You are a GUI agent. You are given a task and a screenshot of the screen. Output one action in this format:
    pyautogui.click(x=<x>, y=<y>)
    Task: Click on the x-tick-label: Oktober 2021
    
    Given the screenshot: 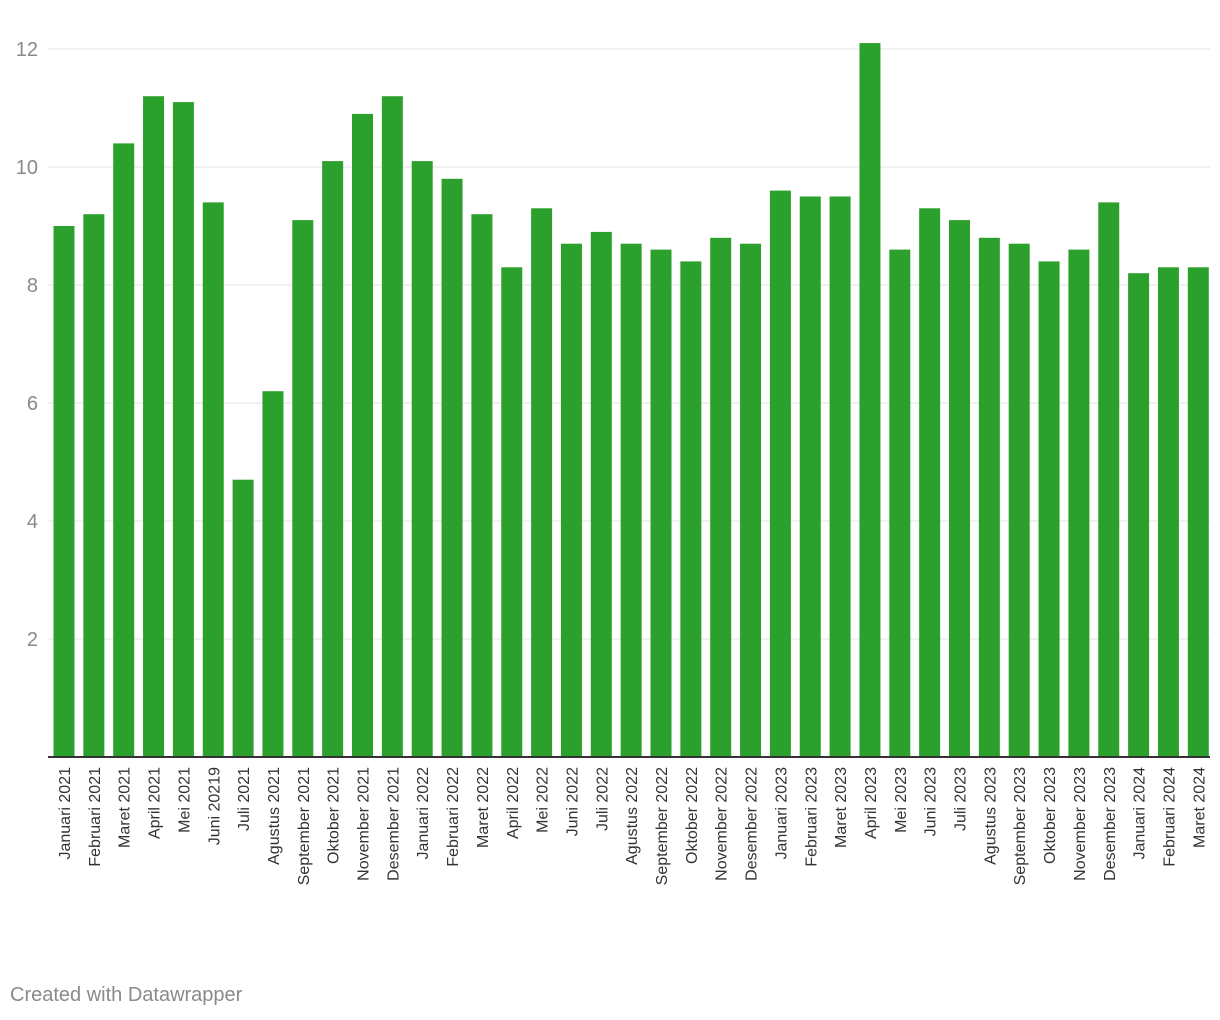 What is the action you would take?
    pyautogui.click(x=334, y=815)
    